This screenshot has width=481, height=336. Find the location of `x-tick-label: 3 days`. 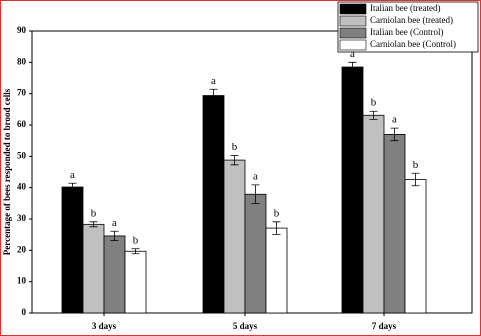

x-tick-label: 3 days is located at coordinates (104, 326).